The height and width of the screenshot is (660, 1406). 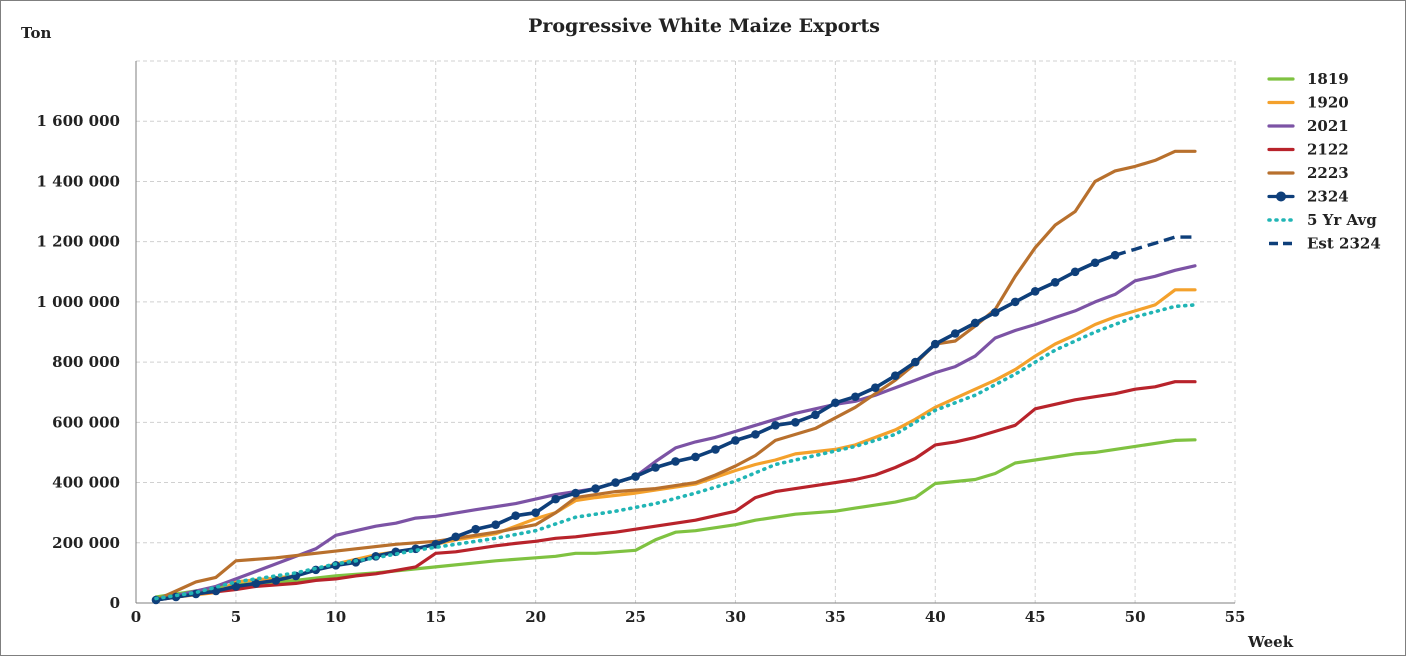 I want to click on legend-entry-1819: 1819, so click(x=1308, y=79).